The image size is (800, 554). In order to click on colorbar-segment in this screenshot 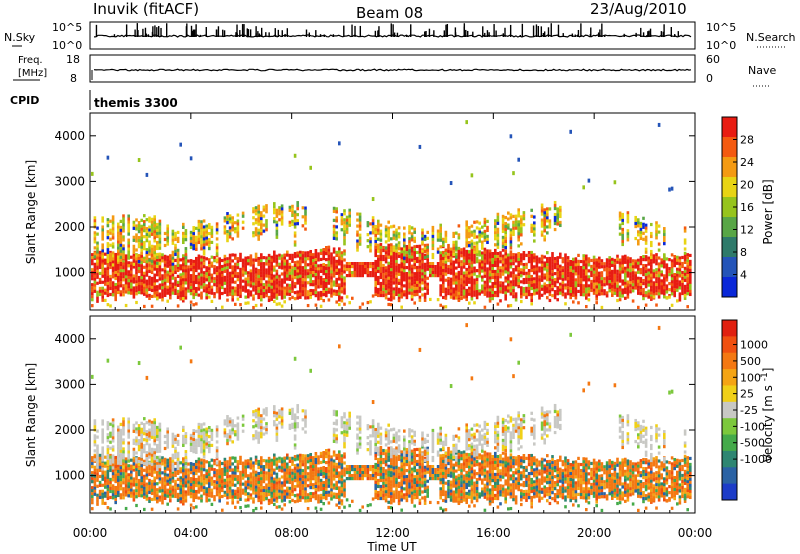, I will do `click(729, 127)`.